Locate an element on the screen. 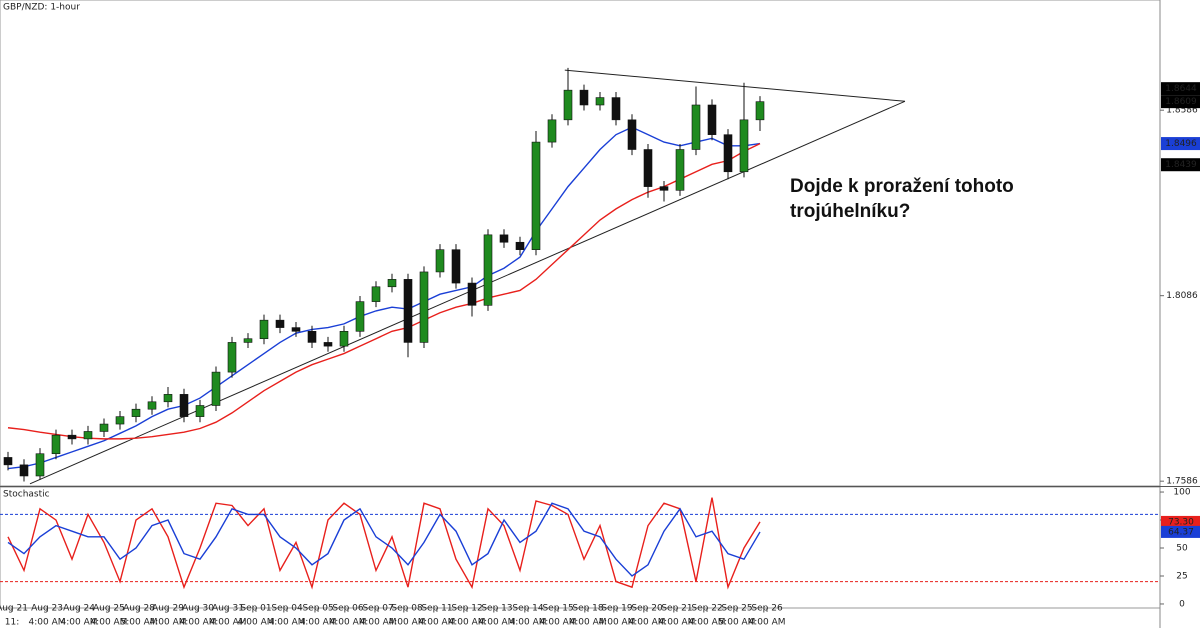  x-tick-label: Sep 01 is located at coordinates (255, 609).